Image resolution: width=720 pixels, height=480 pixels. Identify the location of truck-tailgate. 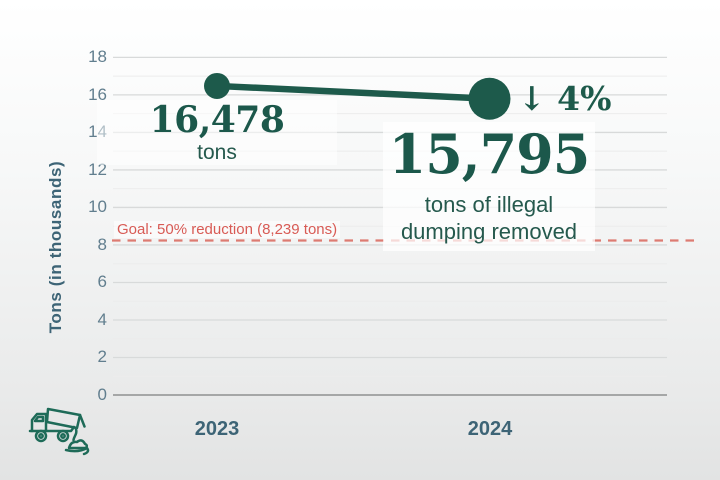
(82, 420).